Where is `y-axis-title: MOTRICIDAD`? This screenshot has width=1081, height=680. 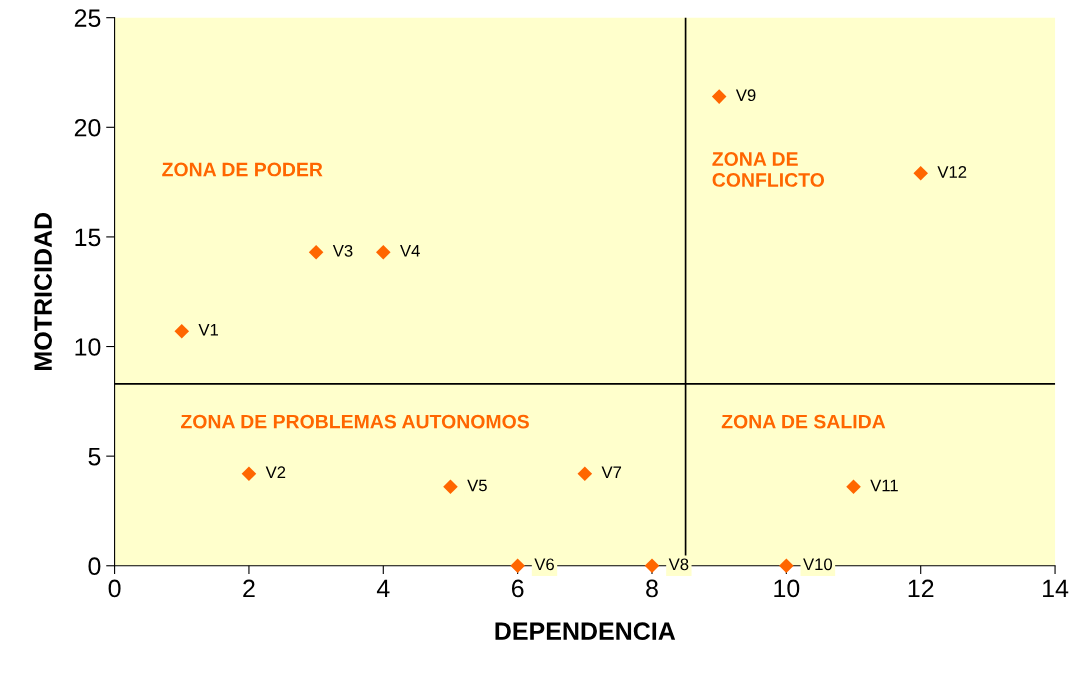 y-axis-title: MOTRICIDAD is located at coordinates (43, 291).